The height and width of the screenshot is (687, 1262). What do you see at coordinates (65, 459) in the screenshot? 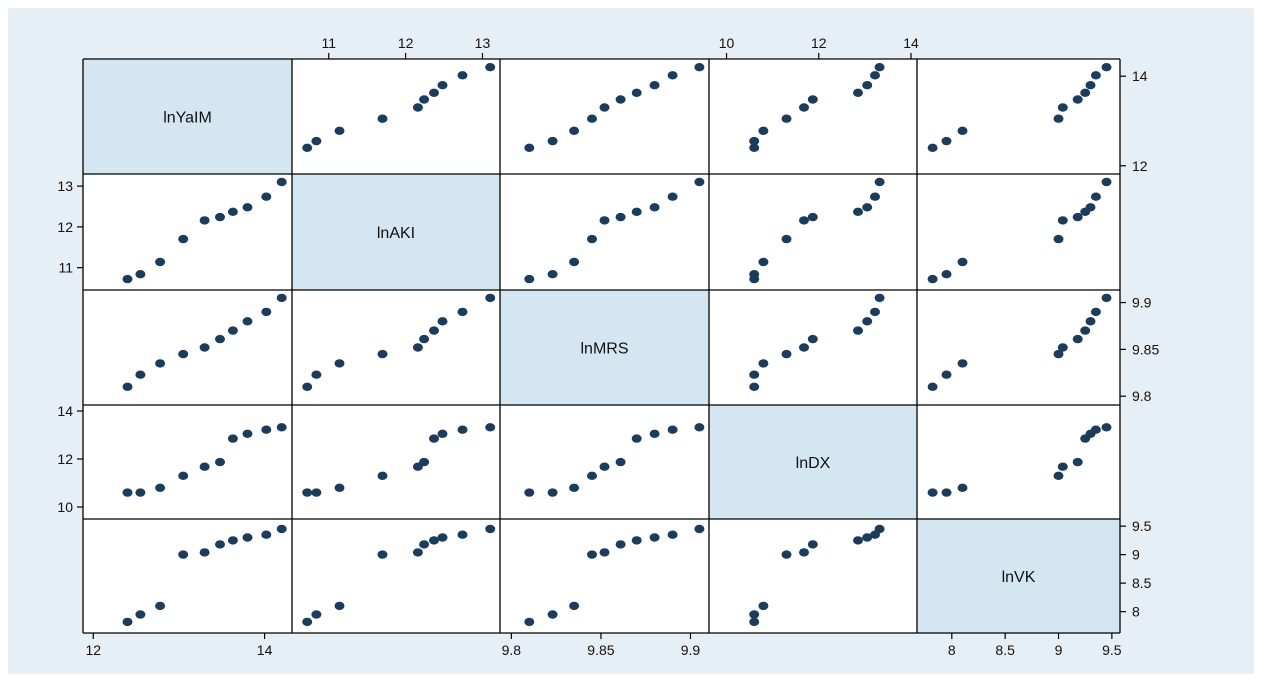
I see `y-tick-label-lndx: 12` at bounding box center [65, 459].